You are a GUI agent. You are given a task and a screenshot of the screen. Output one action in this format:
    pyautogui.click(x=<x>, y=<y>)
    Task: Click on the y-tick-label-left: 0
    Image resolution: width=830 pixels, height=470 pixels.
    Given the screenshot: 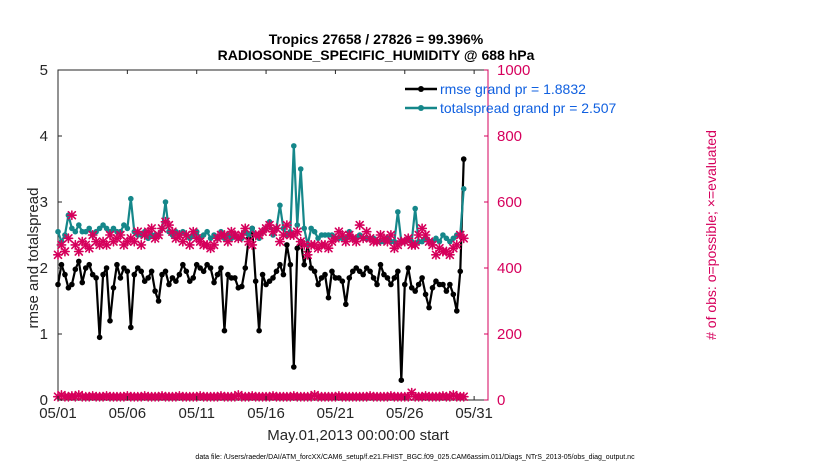 What is the action you would take?
    pyautogui.click(x=44, y=400)
    